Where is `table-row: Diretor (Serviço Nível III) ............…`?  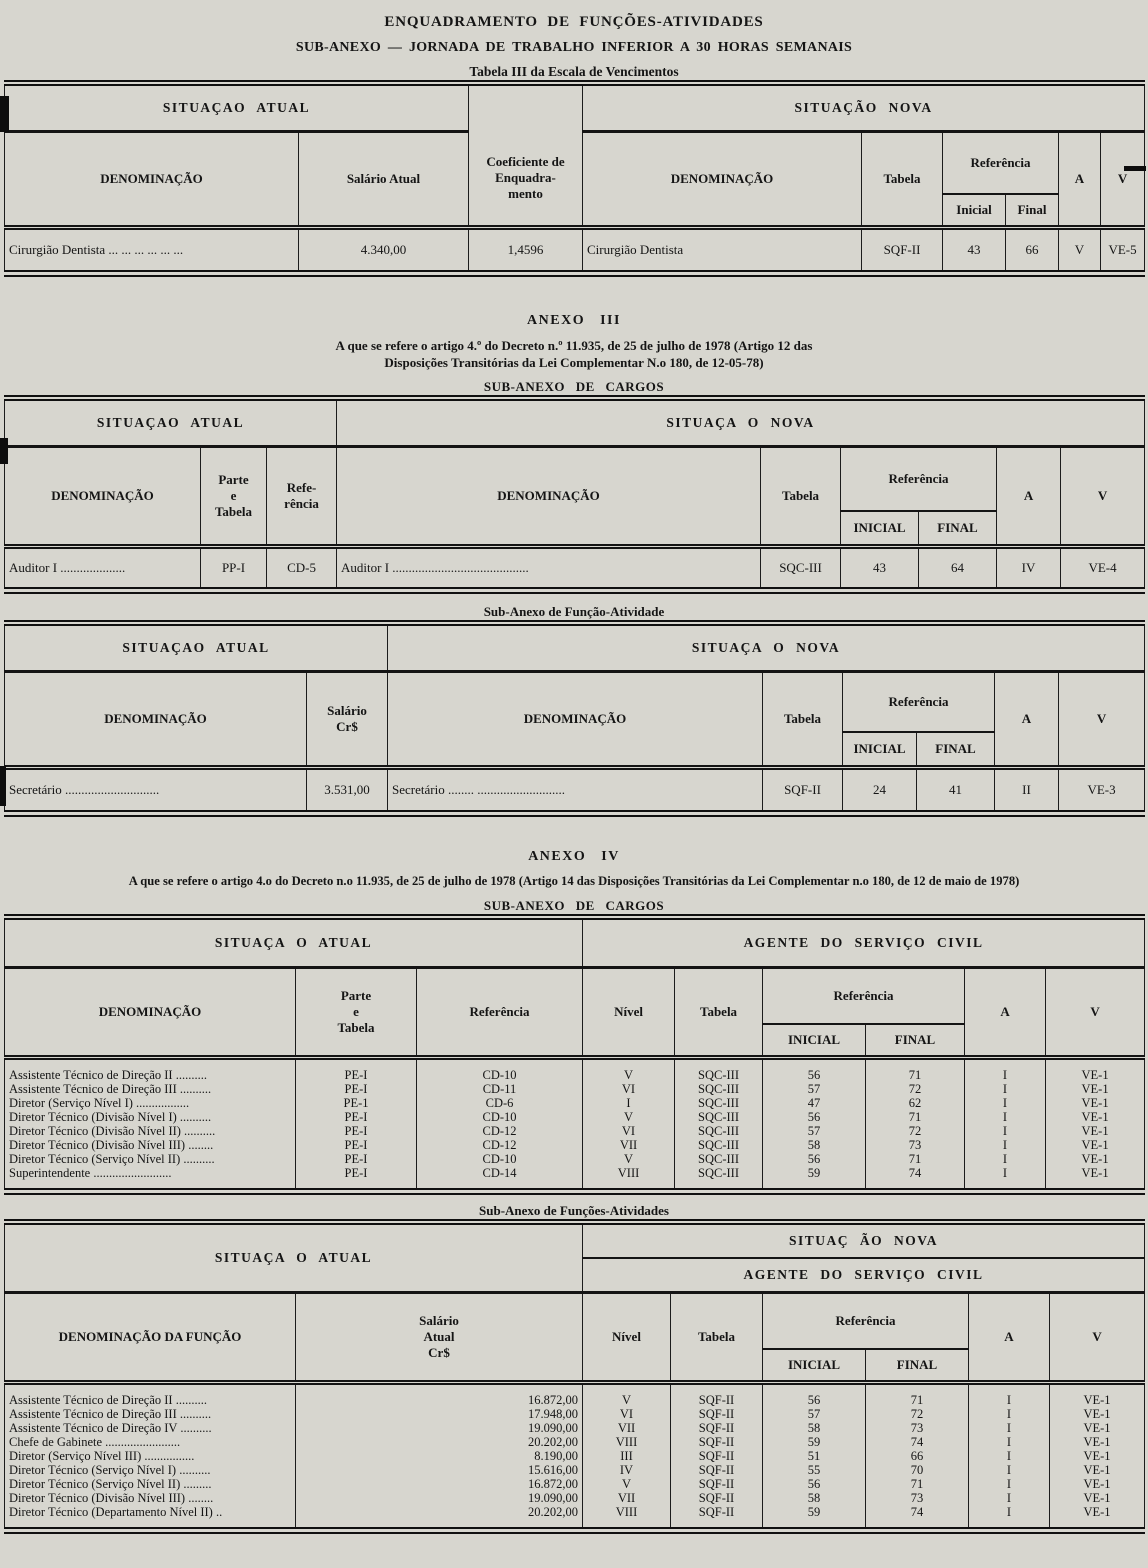 table-row: Diretor (Serviço Nível III) ............… is located at coordinates (575, 1456).